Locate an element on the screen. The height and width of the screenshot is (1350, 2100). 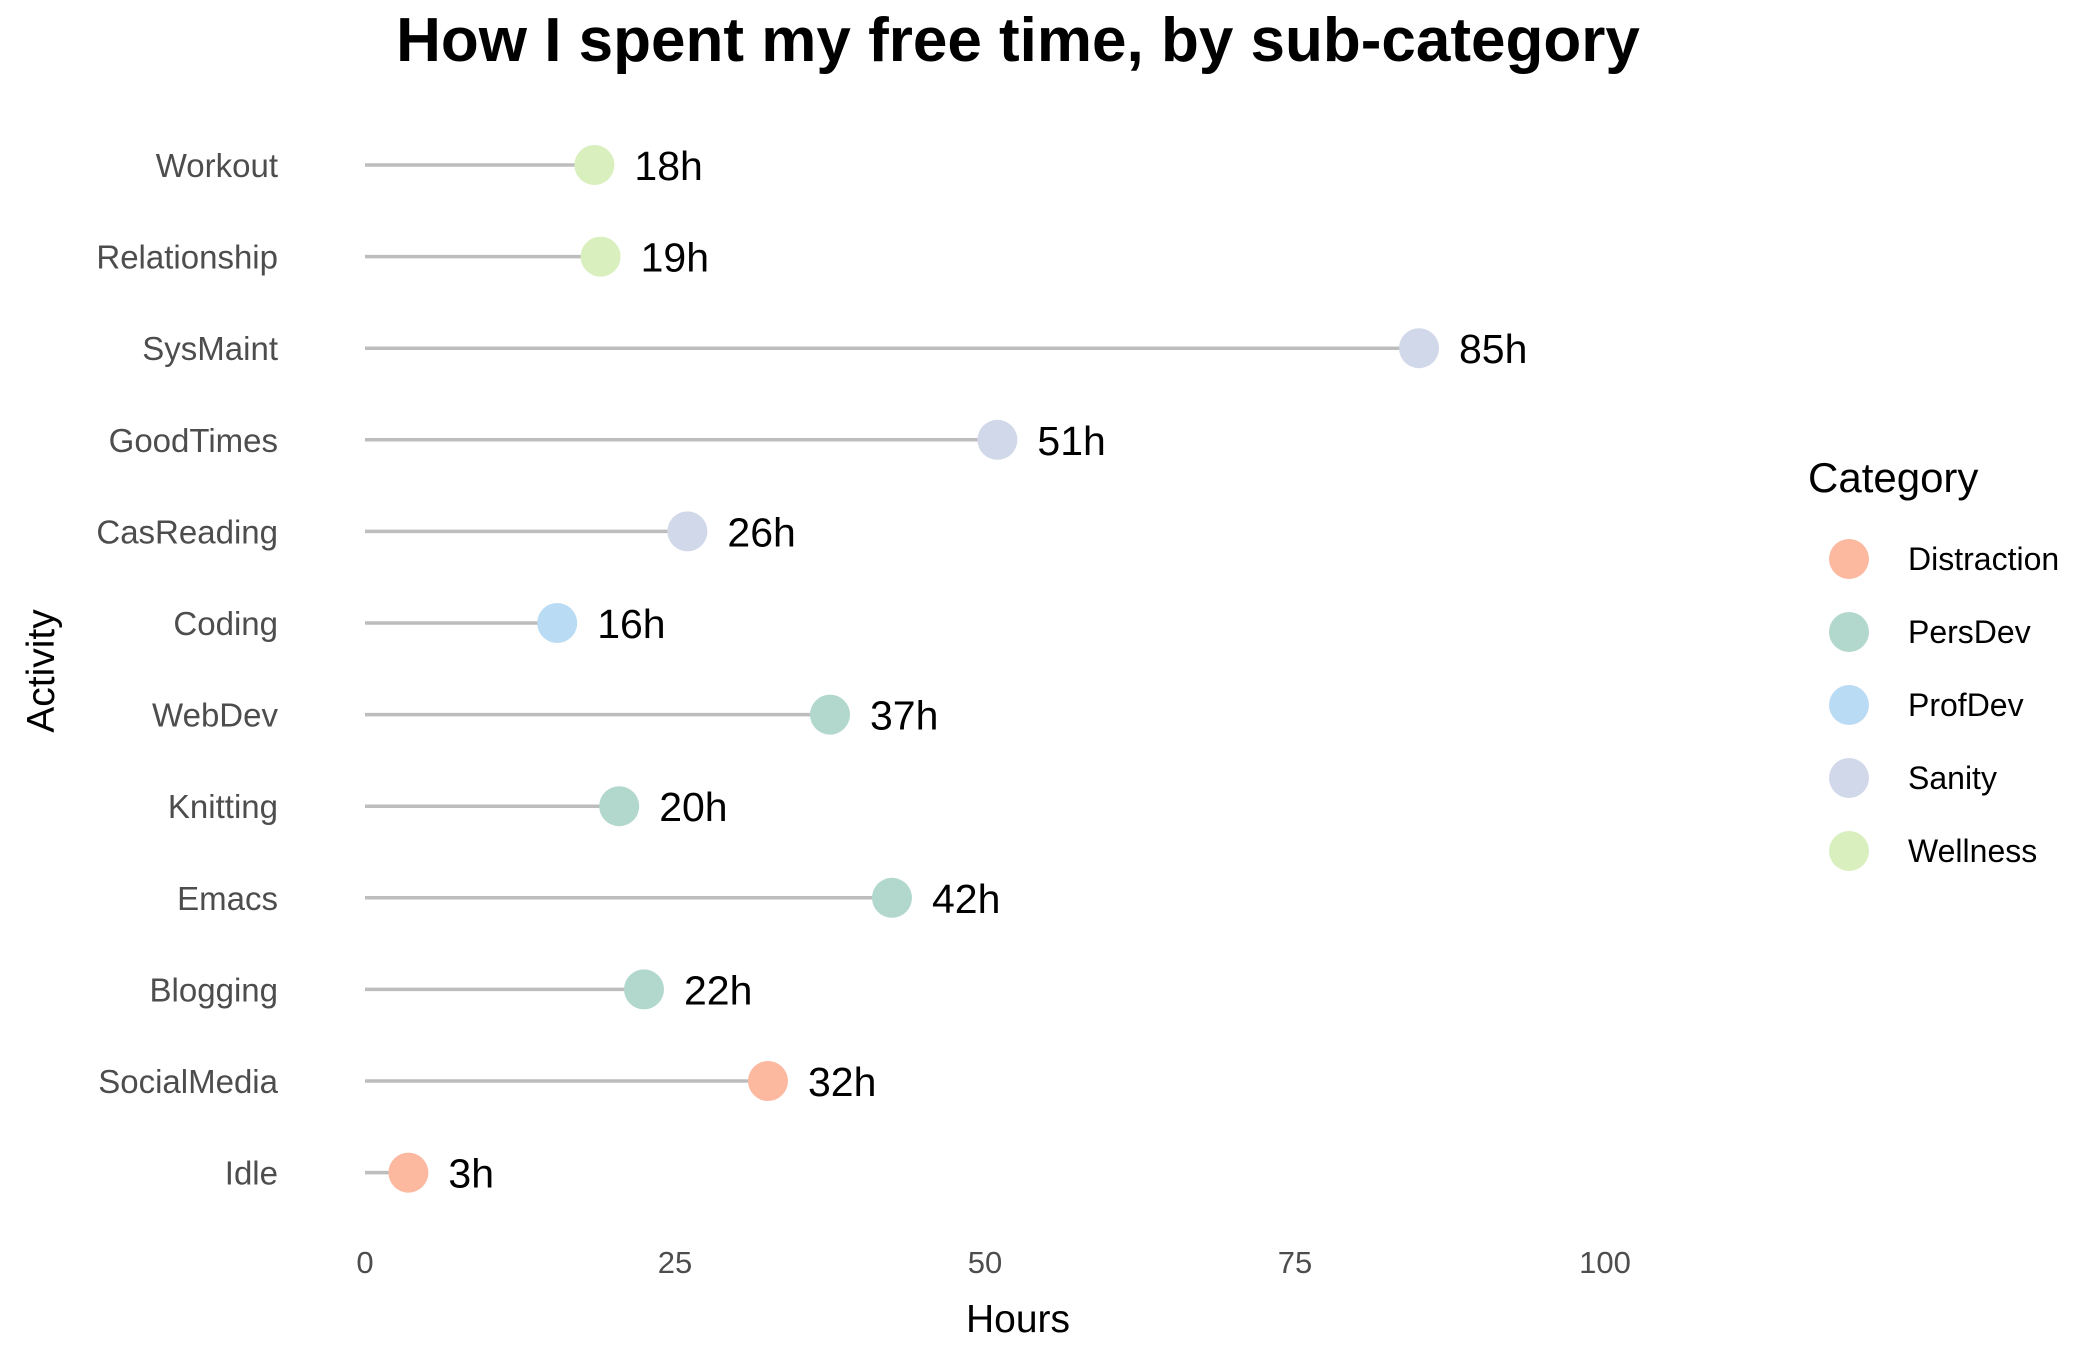
point-Blogging is located at coordinates (644, 989).